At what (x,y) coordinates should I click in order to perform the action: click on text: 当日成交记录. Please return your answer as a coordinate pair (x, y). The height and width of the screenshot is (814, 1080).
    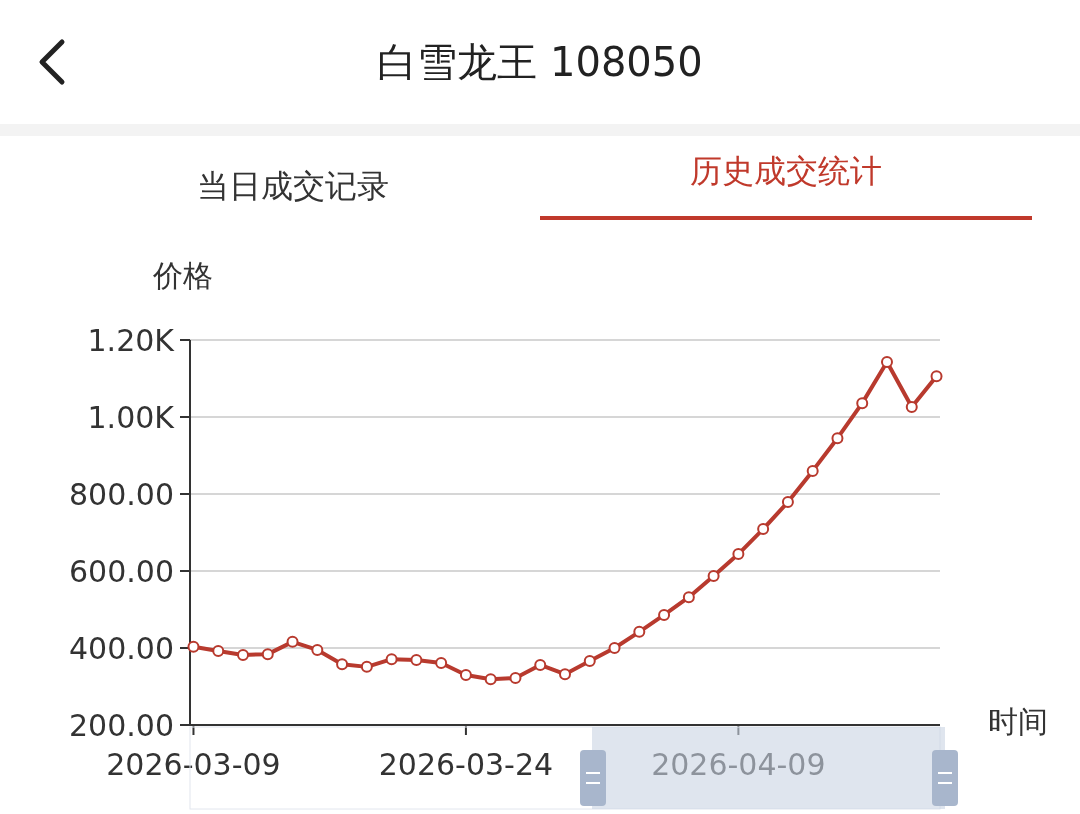
    Looking at the image, I should click on (293, 186).